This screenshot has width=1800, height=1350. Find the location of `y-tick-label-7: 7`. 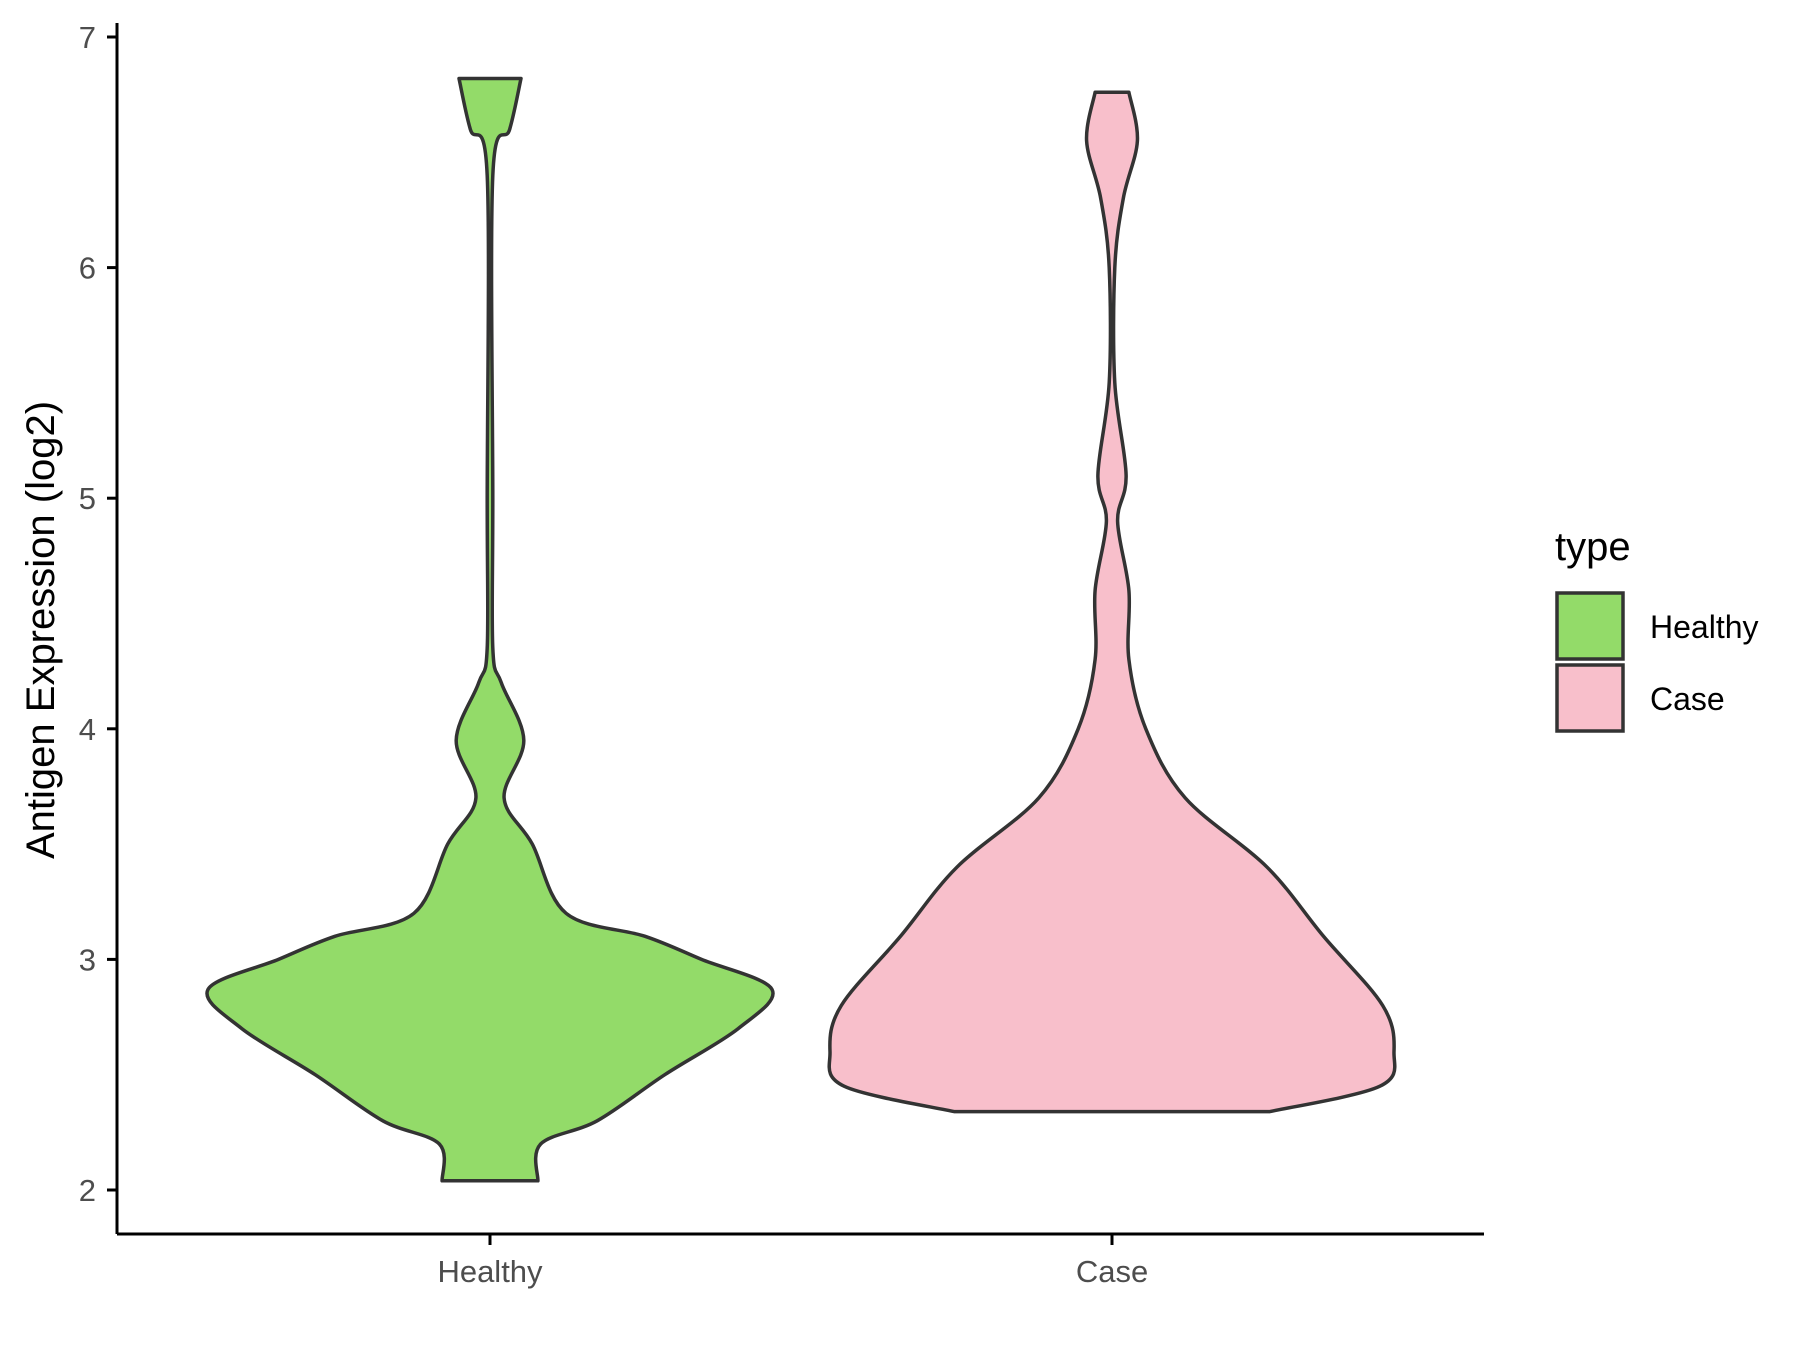

y-tick-label-7: 7 is located at coordinates (87, 37).